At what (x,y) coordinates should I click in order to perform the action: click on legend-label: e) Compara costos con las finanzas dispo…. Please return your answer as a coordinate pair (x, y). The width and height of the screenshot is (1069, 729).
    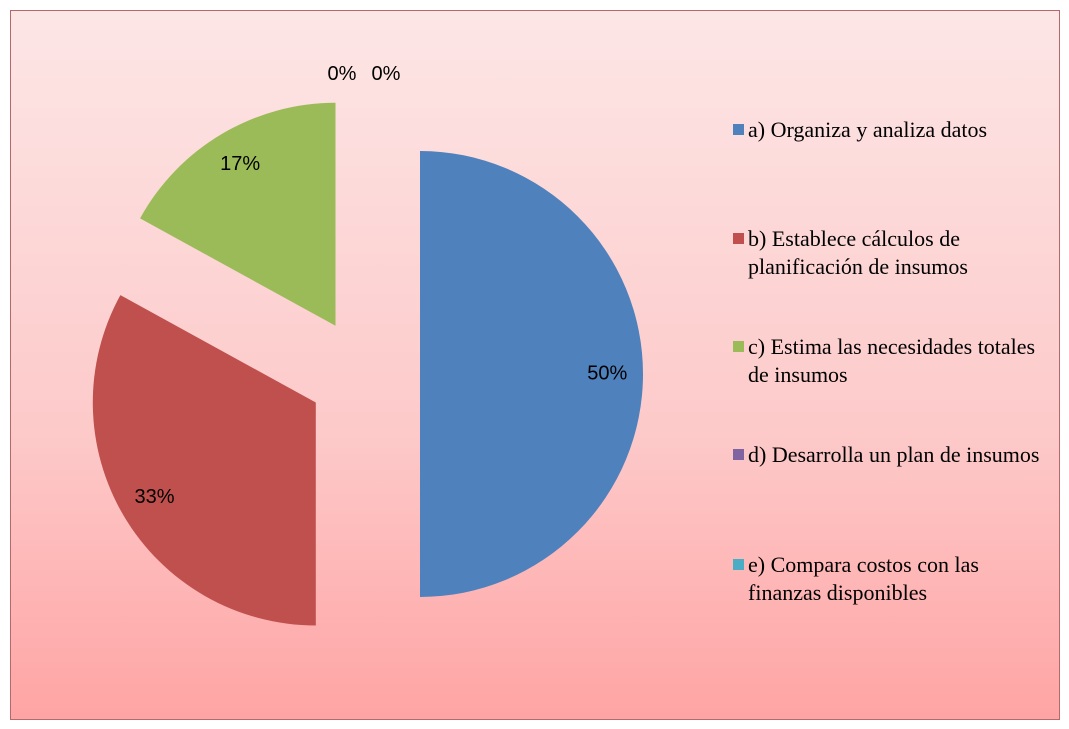
    Looking at the image, I should click on (863, 578).